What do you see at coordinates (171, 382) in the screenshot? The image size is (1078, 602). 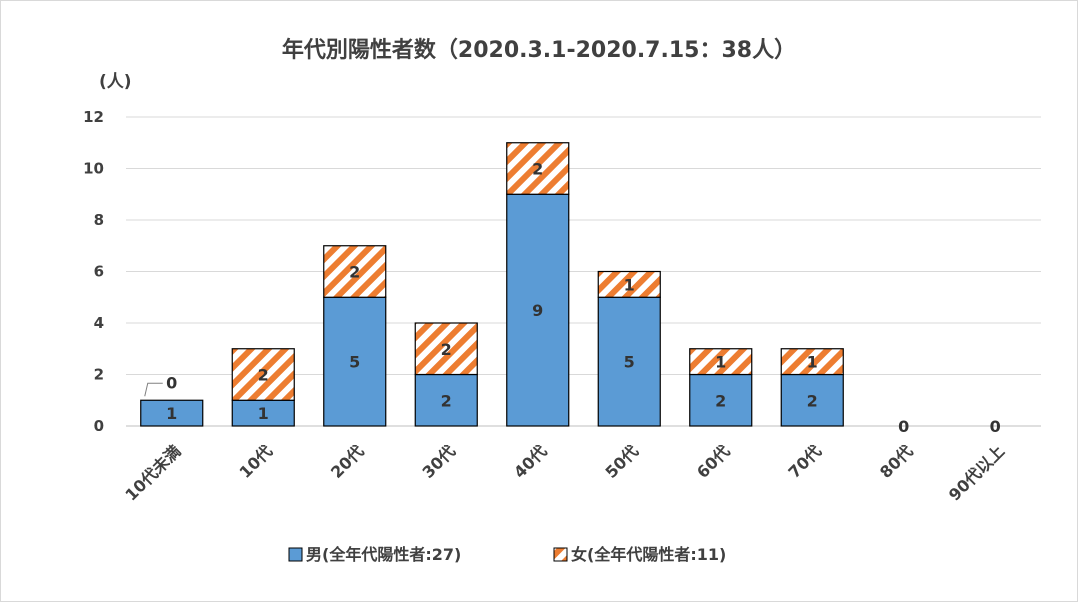 I see `data-label-female: 0` at bounding box center [171, 382].